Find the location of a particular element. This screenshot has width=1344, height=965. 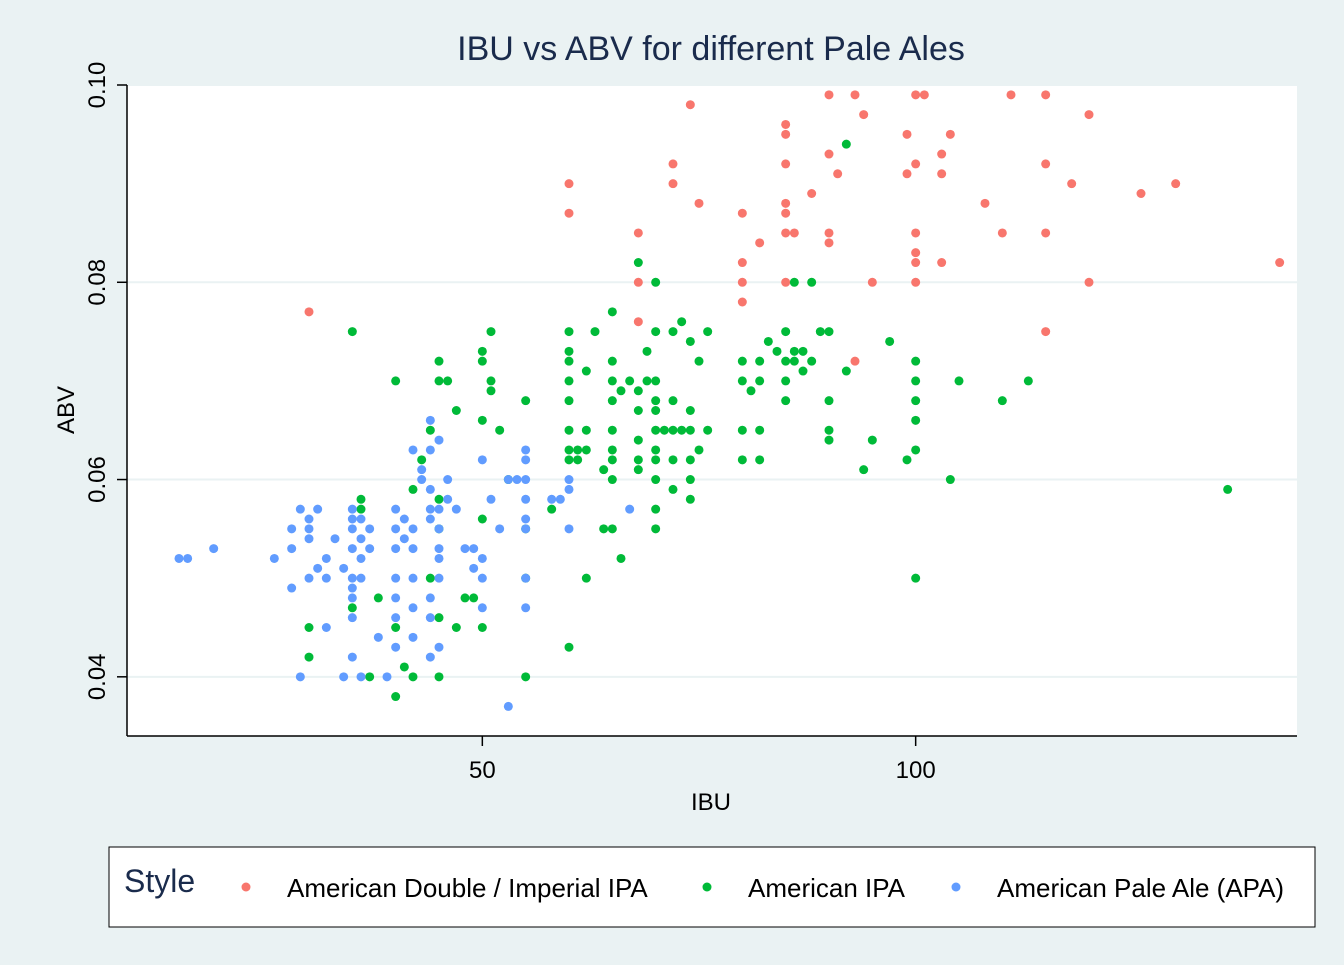

y-tick-label-1: 0.06 is located at coordinates (97, 479).